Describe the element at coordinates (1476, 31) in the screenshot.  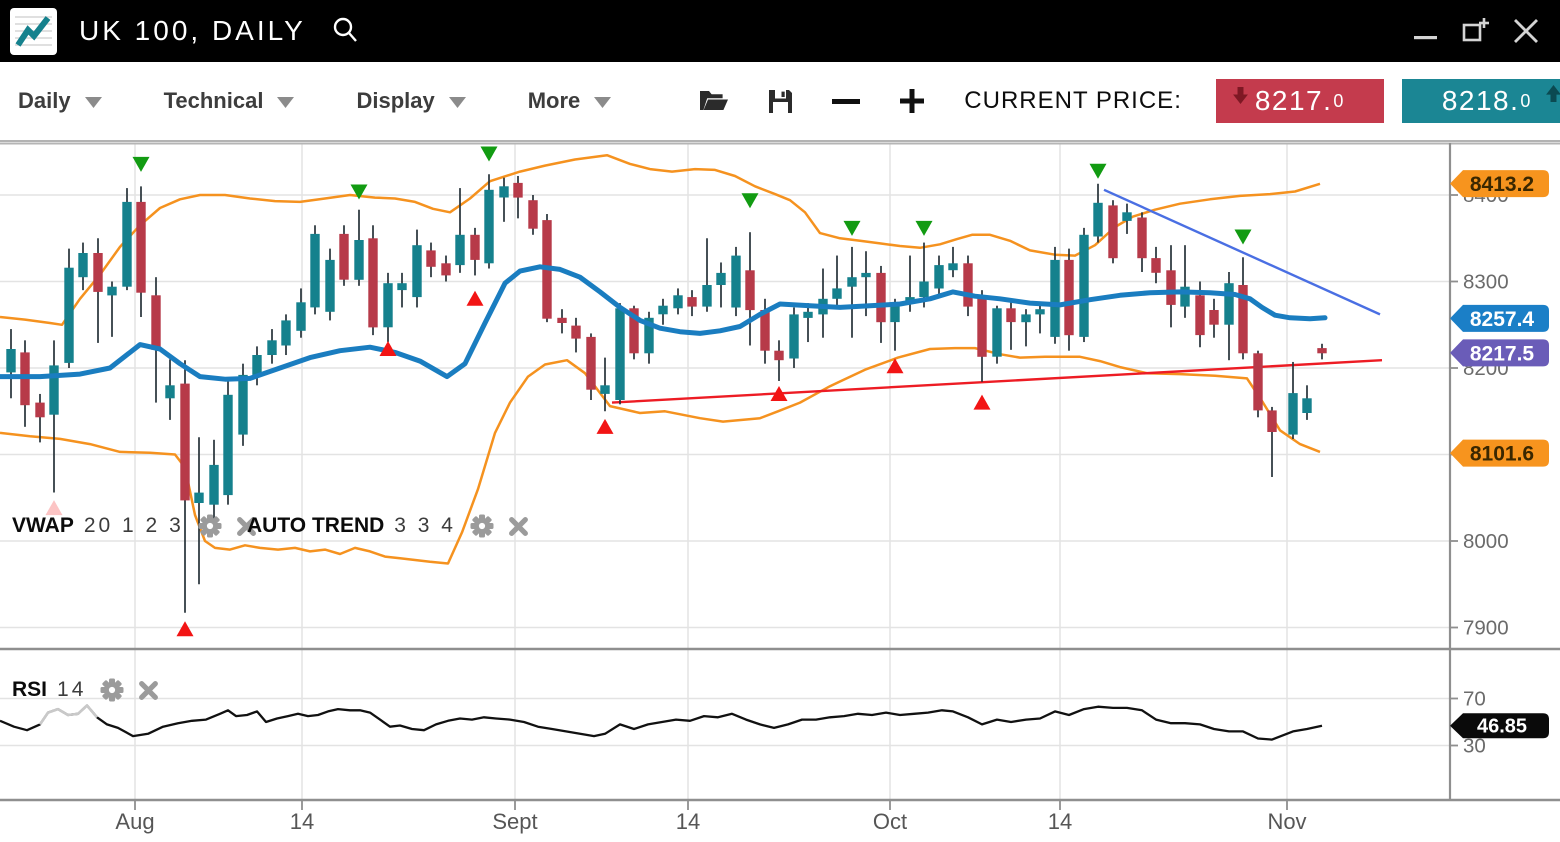
I see `popout-window-button` at that location.